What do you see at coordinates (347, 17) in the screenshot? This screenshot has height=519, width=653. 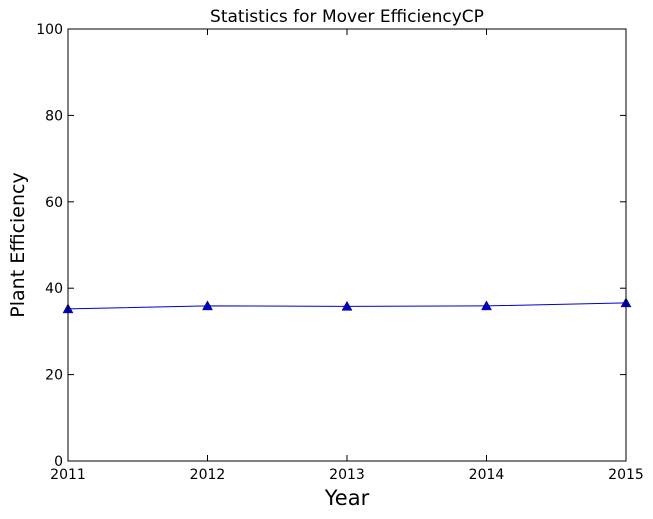 I see `chart-title: Statistics for Mover EfficiencyCP` at bounding box center [347, 17].